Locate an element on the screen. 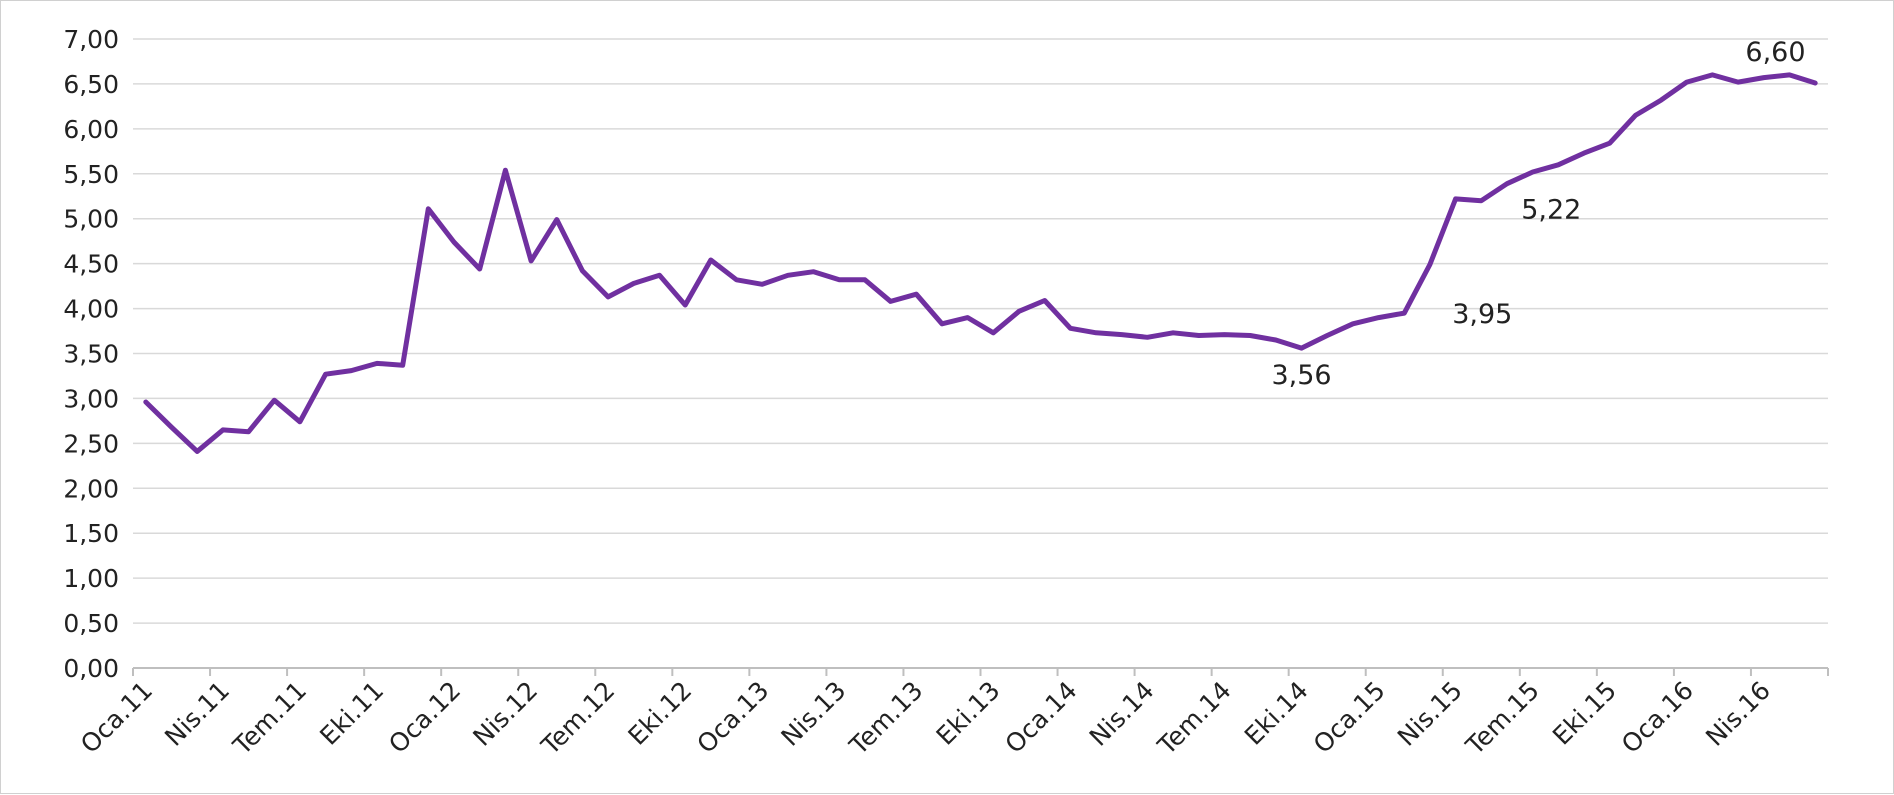 This screenshot has height=795, width=1894. data-label: 3,95 is located at coordinates (1482, 314).